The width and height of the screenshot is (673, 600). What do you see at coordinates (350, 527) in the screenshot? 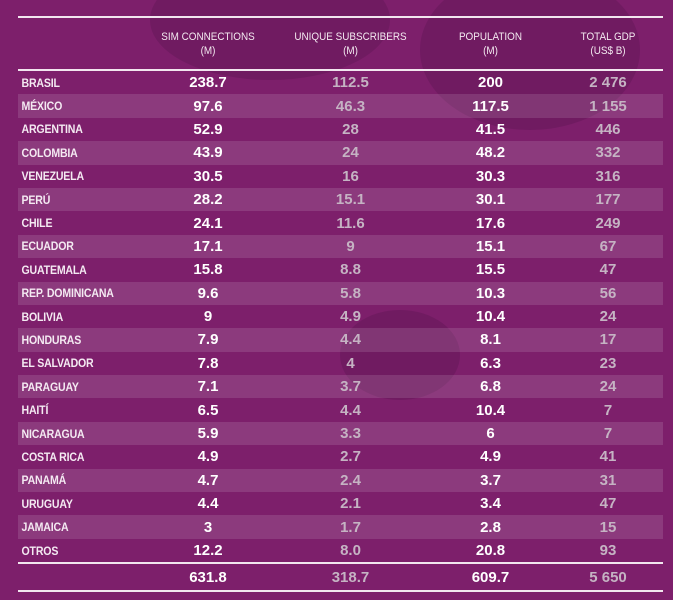
I see `unique-subscribers-value: 1.7` at bounding box center [350, 527].